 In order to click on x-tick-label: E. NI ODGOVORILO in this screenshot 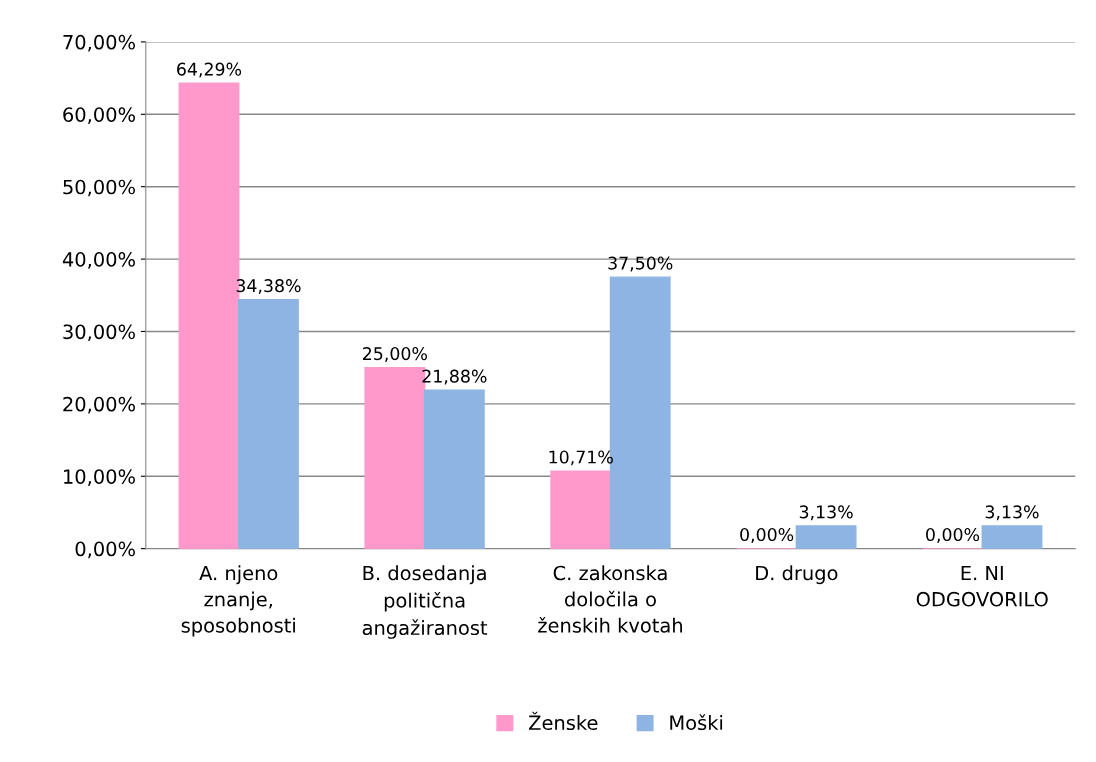, I will do `click(982, 586)`.